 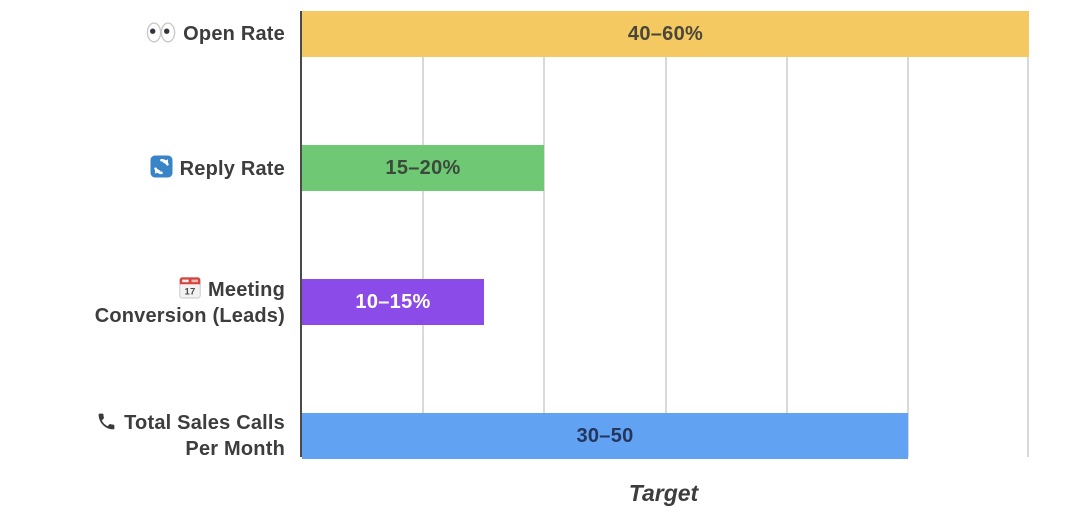 I want to click on refresh-icon, so click(x=161, y=166).